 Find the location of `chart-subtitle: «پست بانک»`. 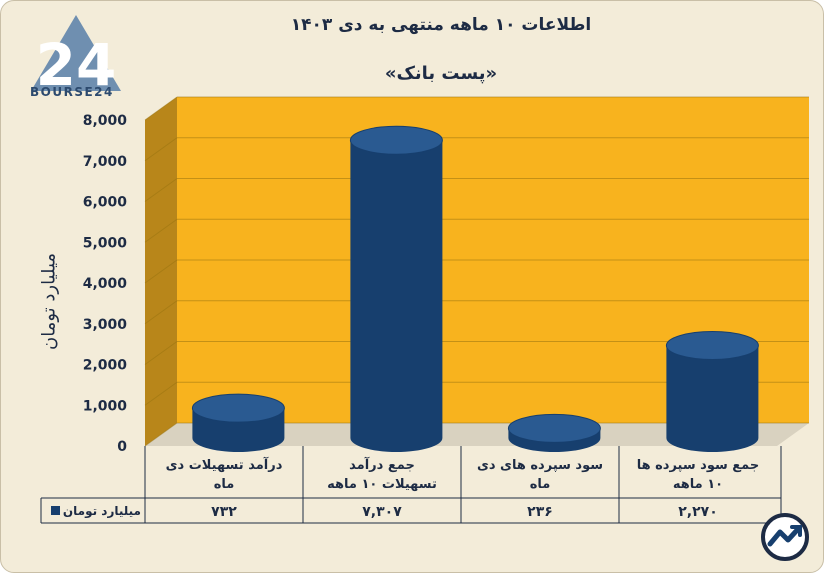

chart-subtitle: «پست بانک» is located at coordinates (441, 73).